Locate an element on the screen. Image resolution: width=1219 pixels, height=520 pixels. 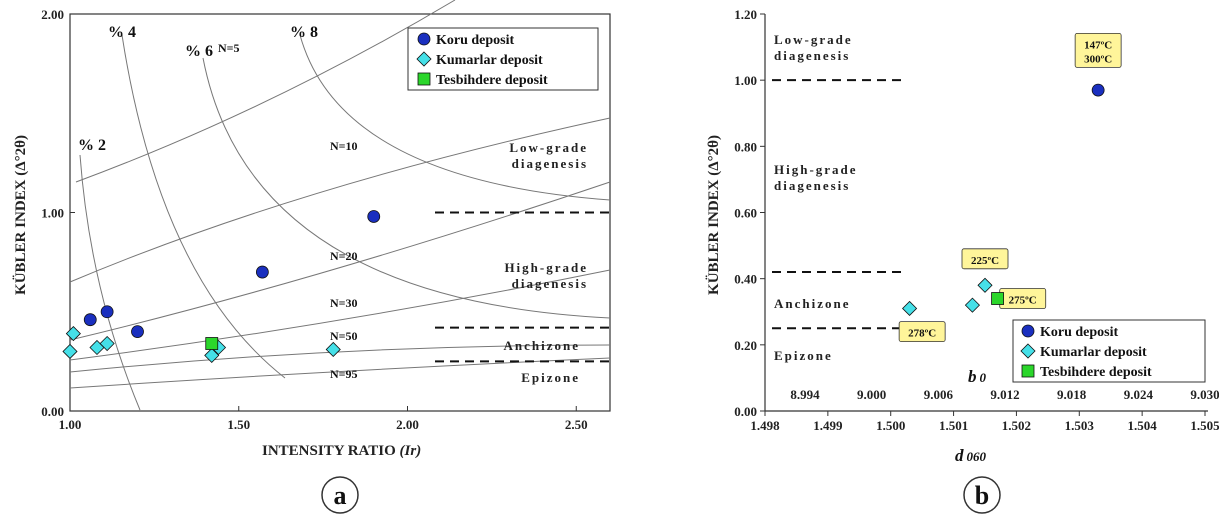
curve-n50 is located at coordinates (340, 358).